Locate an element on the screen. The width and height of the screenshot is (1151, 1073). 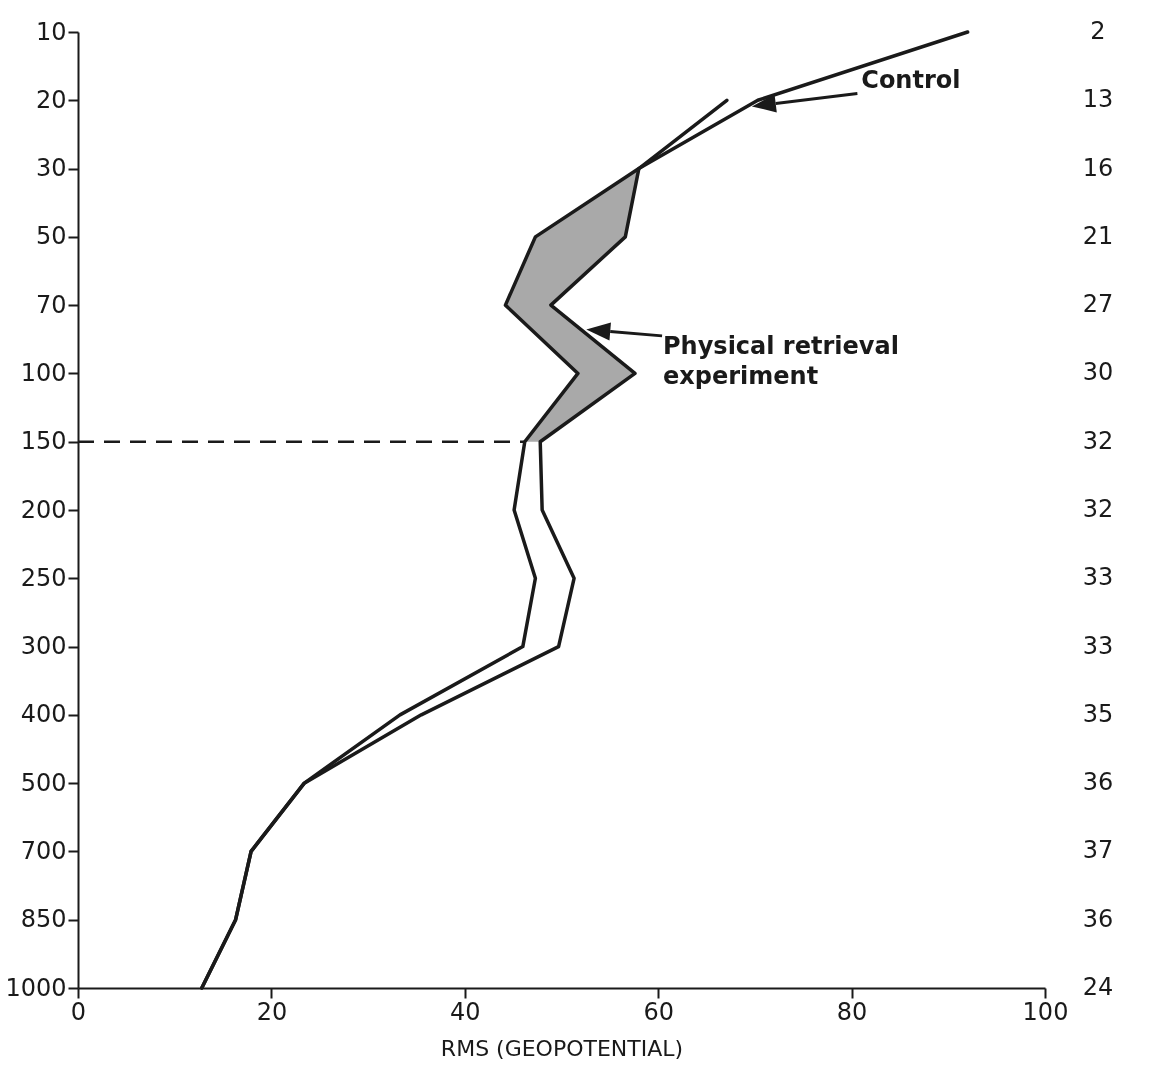
legend-label: Physical retrieval experiment is located at coordinates (781, 361).